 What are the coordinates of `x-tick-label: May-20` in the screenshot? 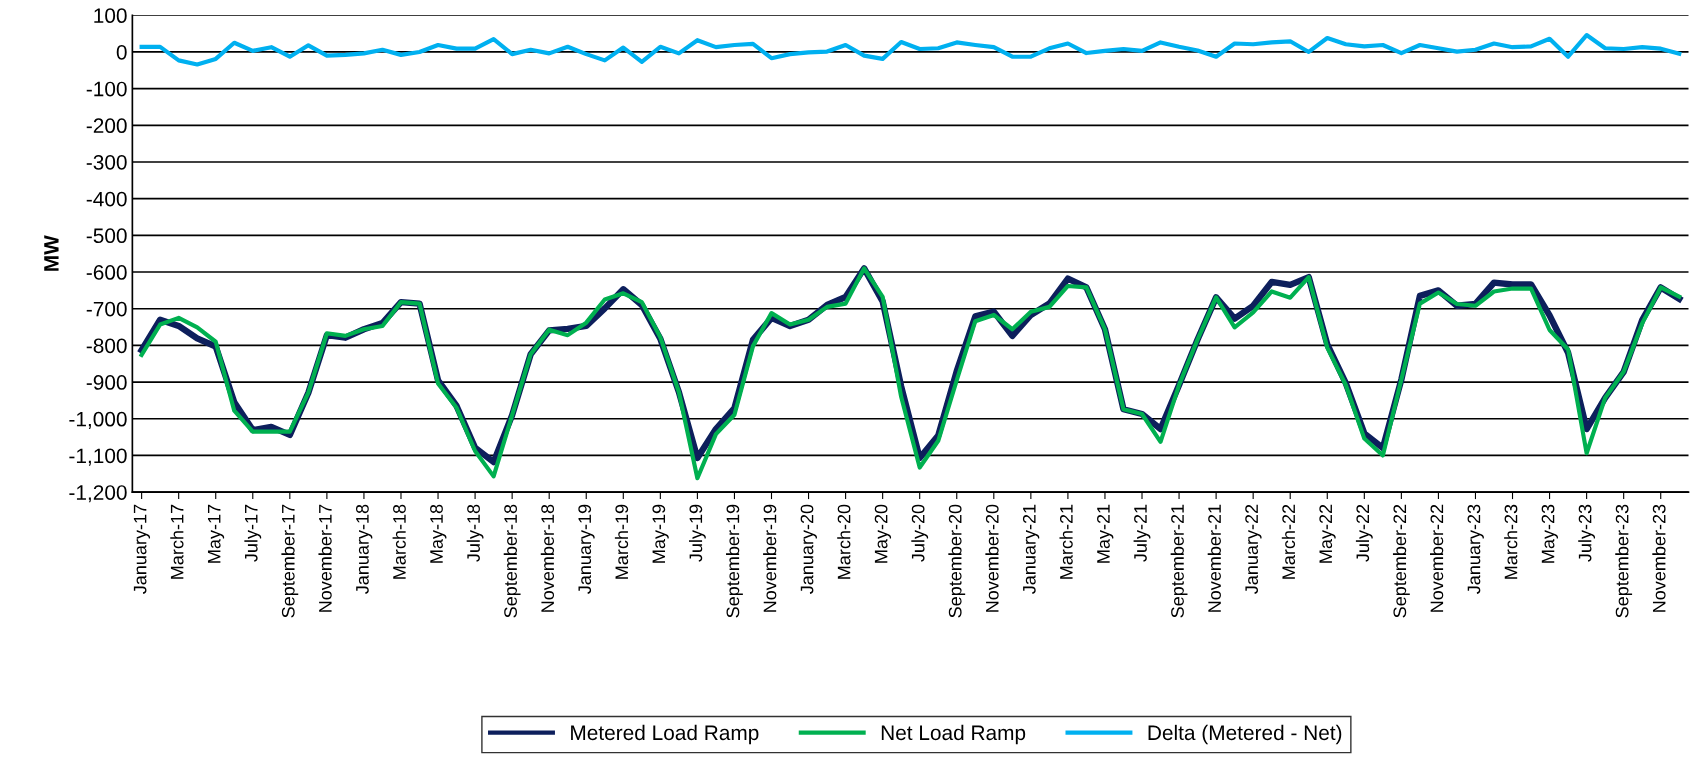 It's located at (883, 533).